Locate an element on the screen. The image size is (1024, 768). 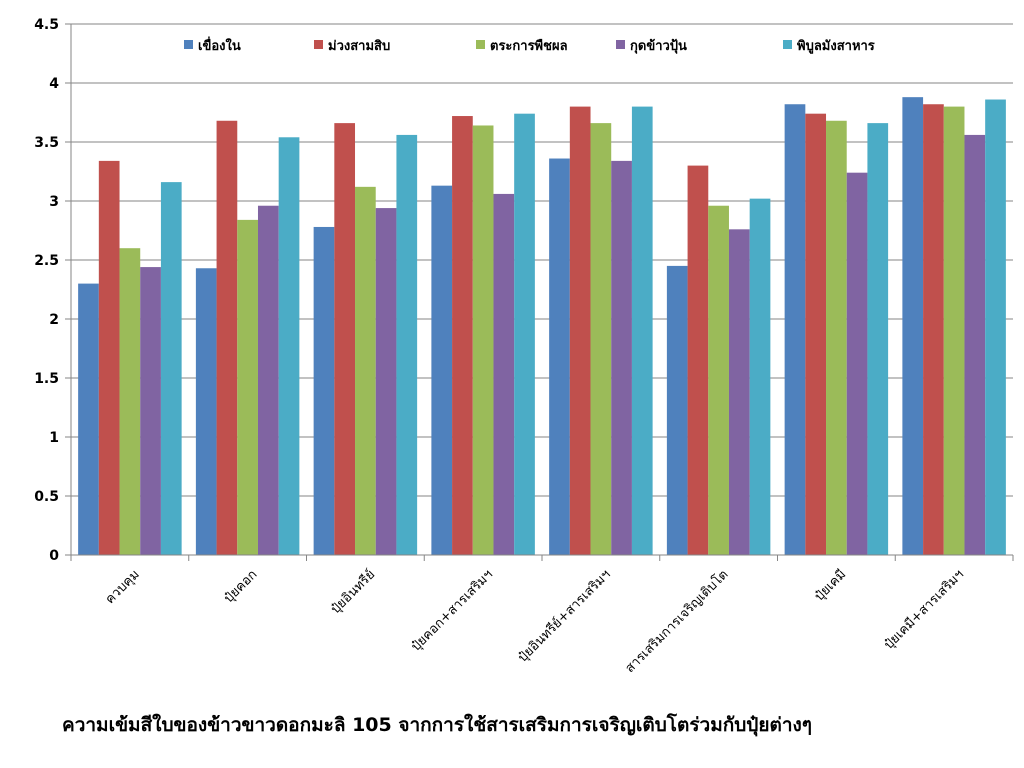
y-tick-label: 4.5 is located at coordinates (46, 25).